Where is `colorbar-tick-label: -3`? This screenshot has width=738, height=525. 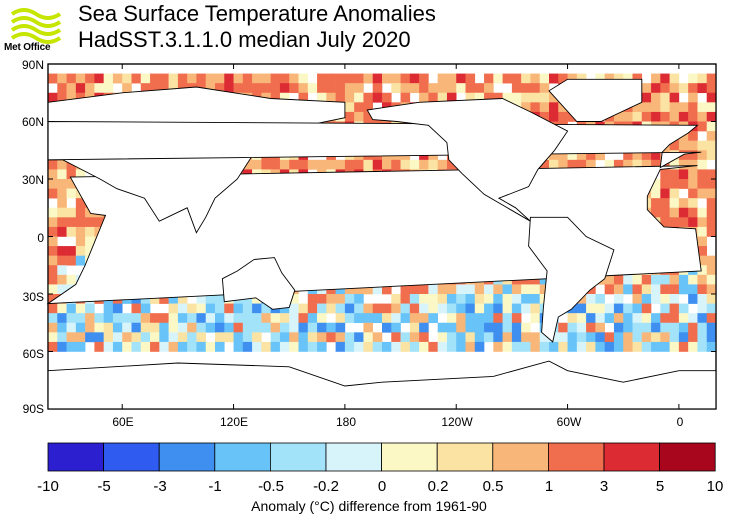 colorbar-tick-label: -3 is located at coordinates (160, 486).